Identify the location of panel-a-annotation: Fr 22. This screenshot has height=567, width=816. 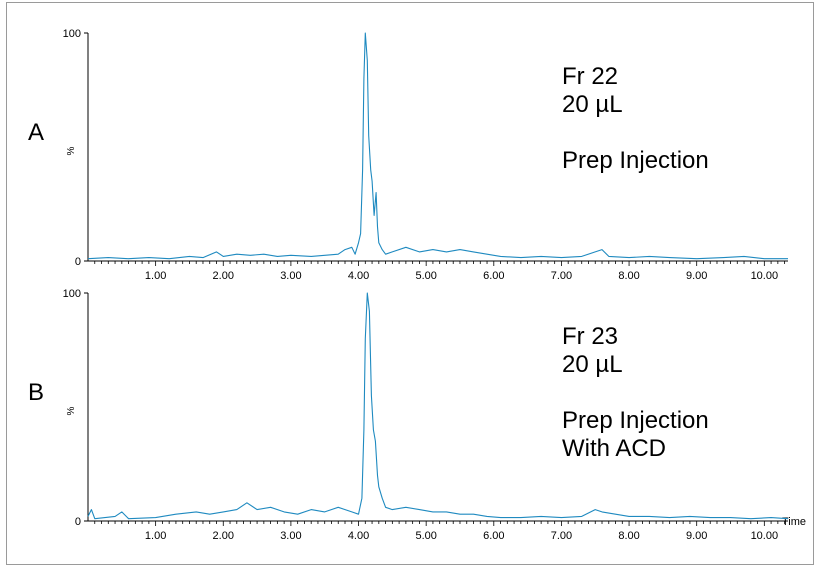
(590, 76).